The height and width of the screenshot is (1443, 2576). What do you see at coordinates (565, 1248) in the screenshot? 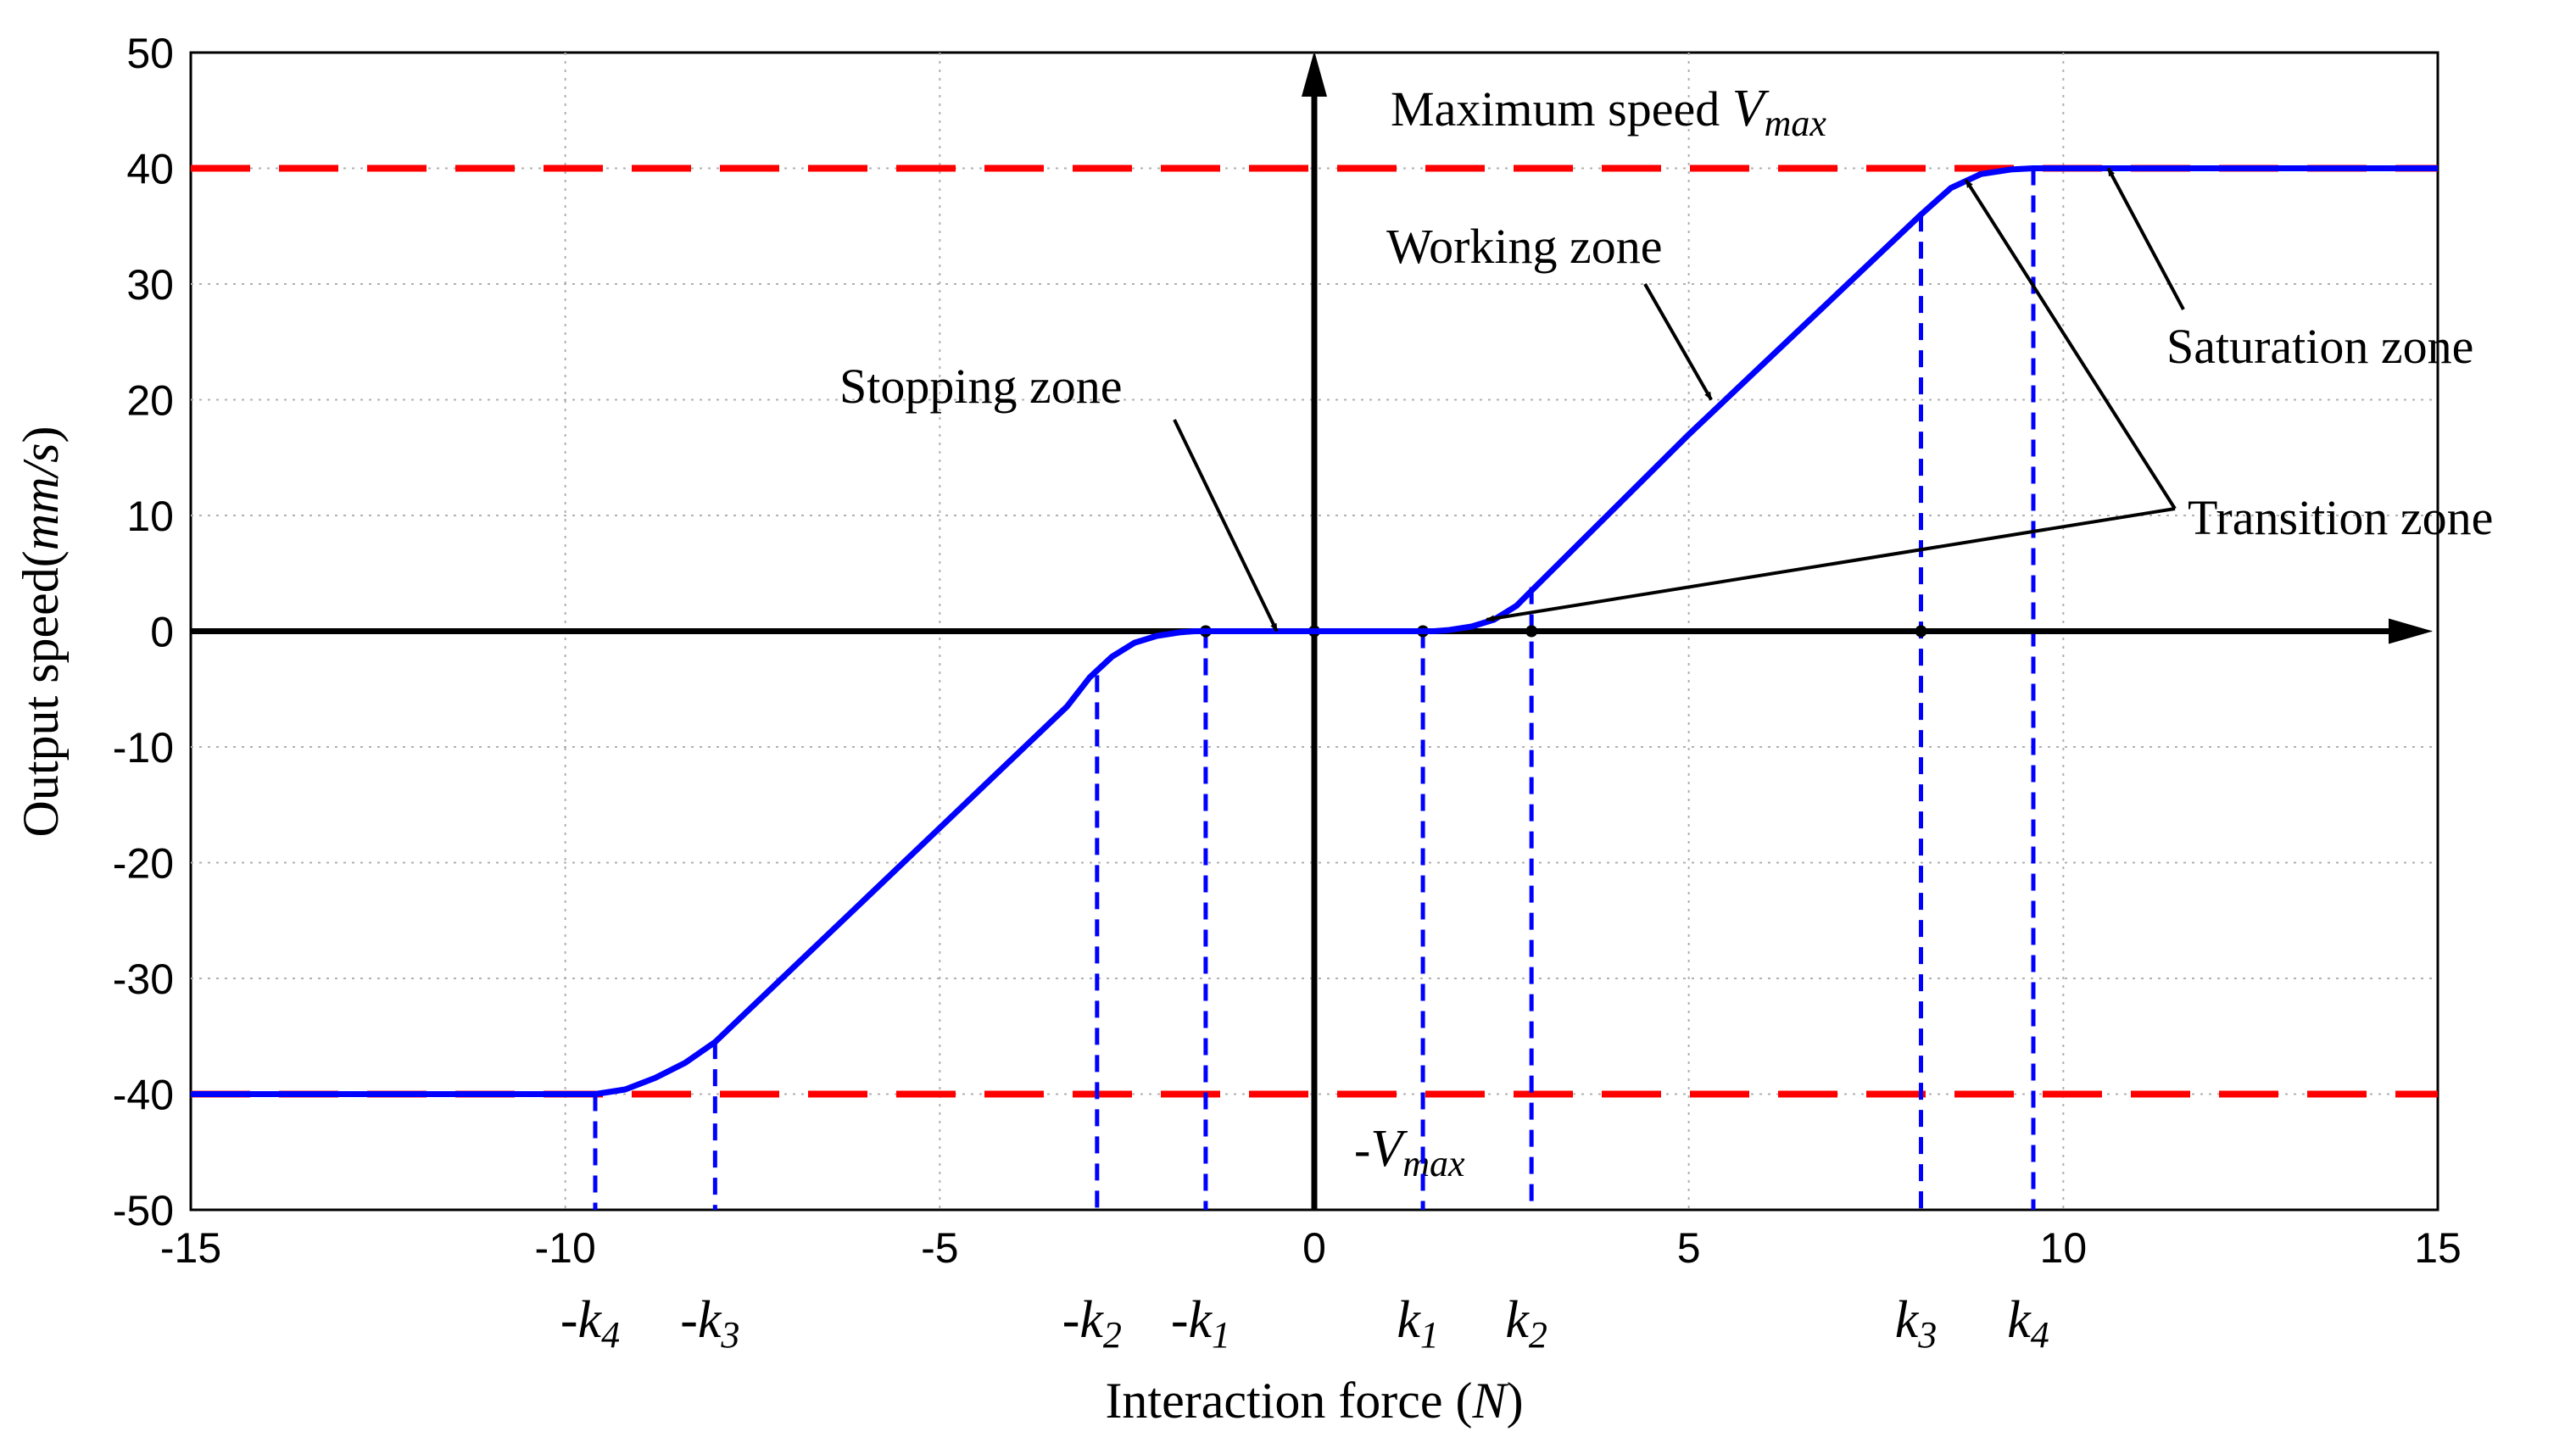
I see `x-tick-label: -10` at bounding box center [565, 1248].